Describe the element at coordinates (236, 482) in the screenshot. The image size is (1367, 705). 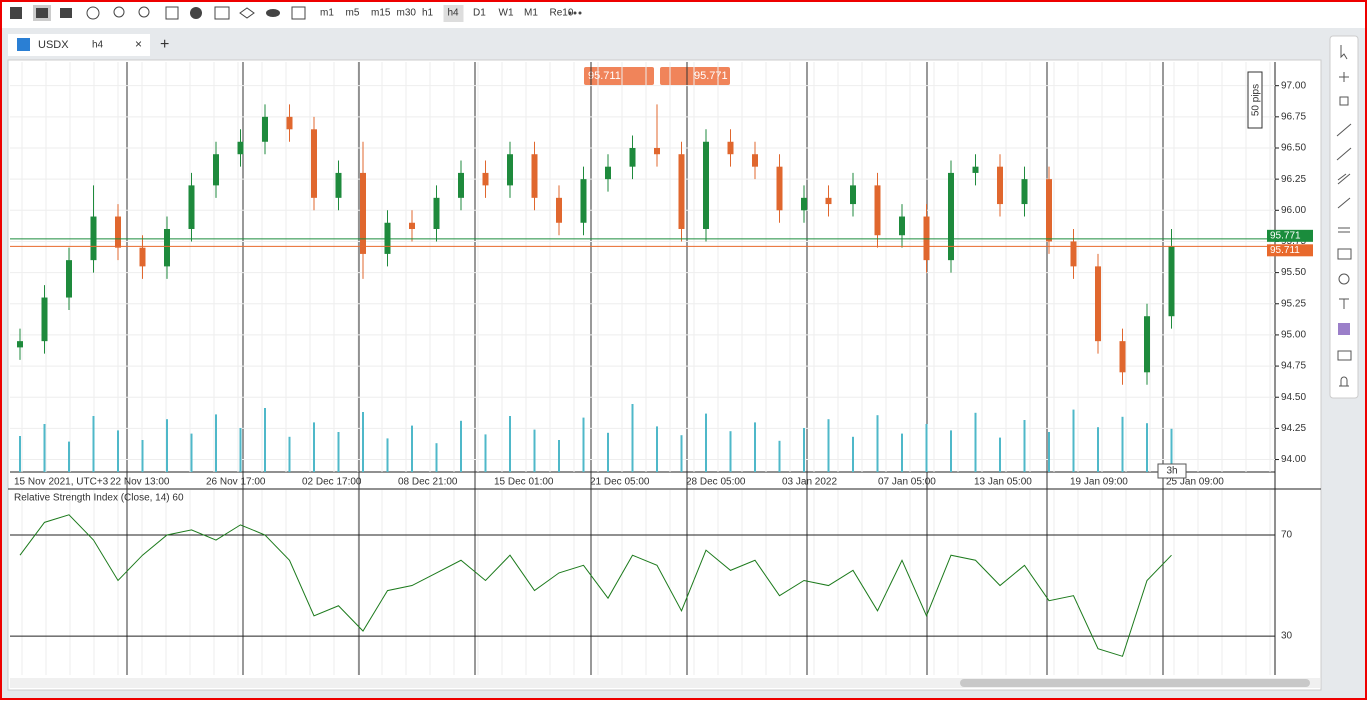
I see `x-tick-label: 26 Nov 17:00` at that location.